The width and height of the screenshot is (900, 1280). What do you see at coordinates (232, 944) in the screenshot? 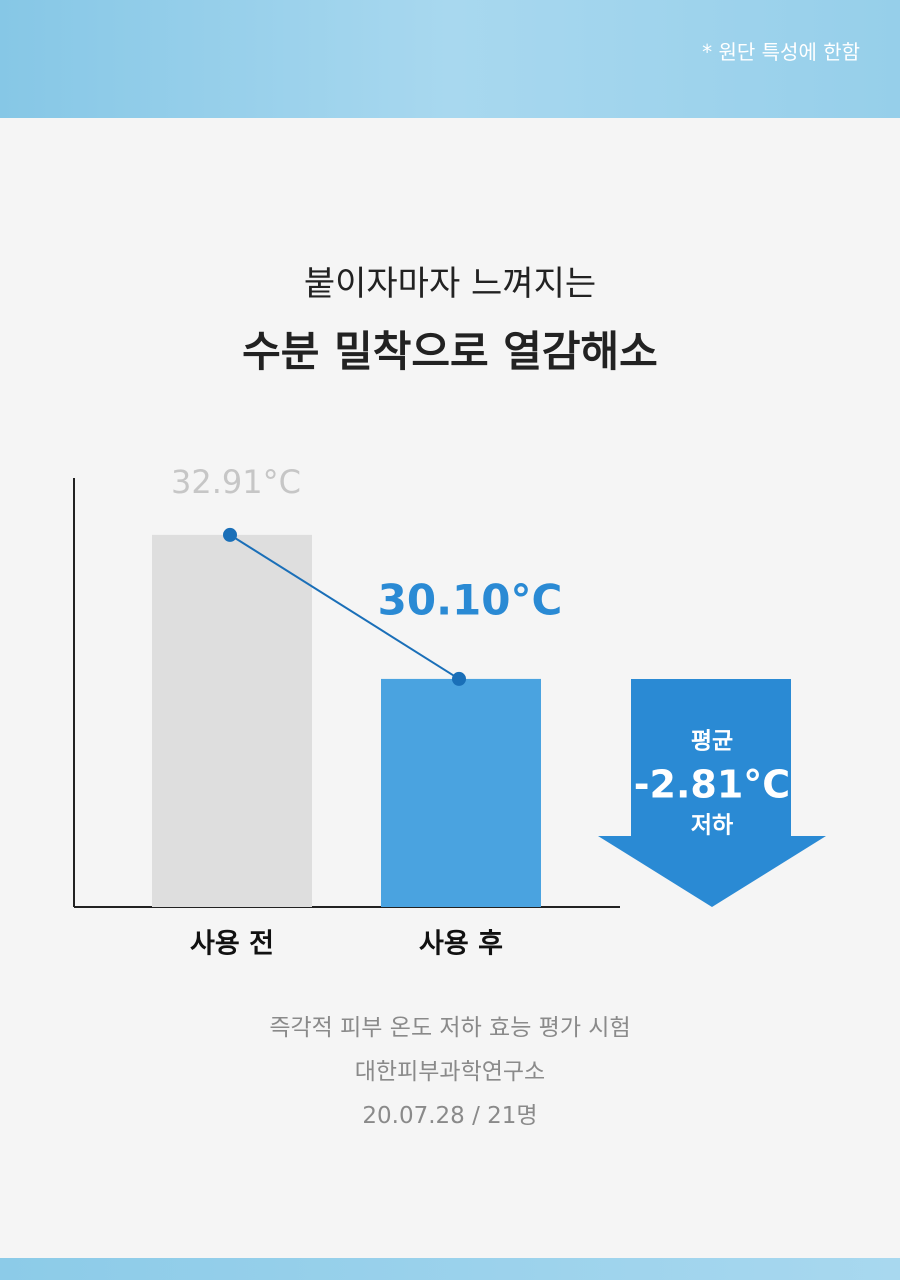
I see `x-tick-label: 사용 전` at bounding box center [232, 944].